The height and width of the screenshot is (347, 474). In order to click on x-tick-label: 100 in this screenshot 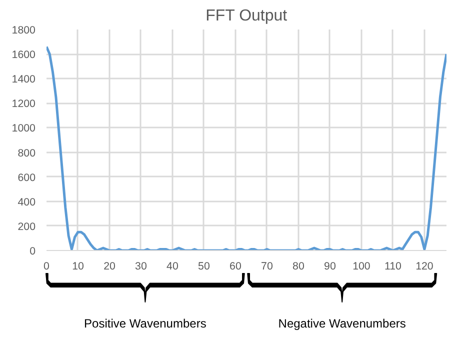, I will do `click(361, 266)`.